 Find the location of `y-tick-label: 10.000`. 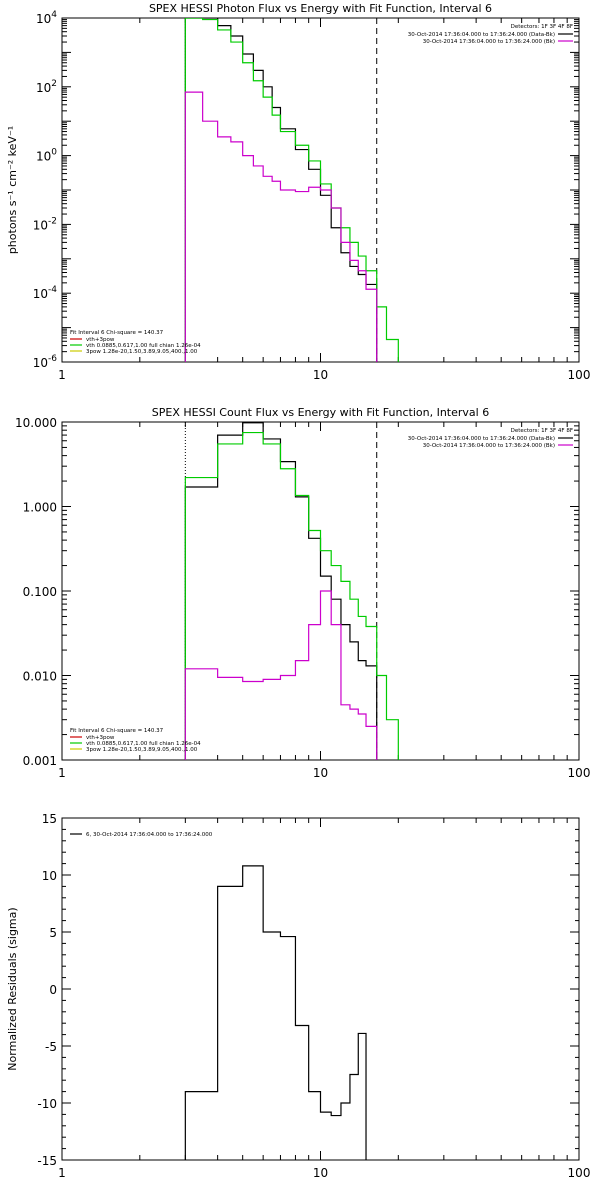

y-tick-label: 10.000 is located at coordinates (36, 423).